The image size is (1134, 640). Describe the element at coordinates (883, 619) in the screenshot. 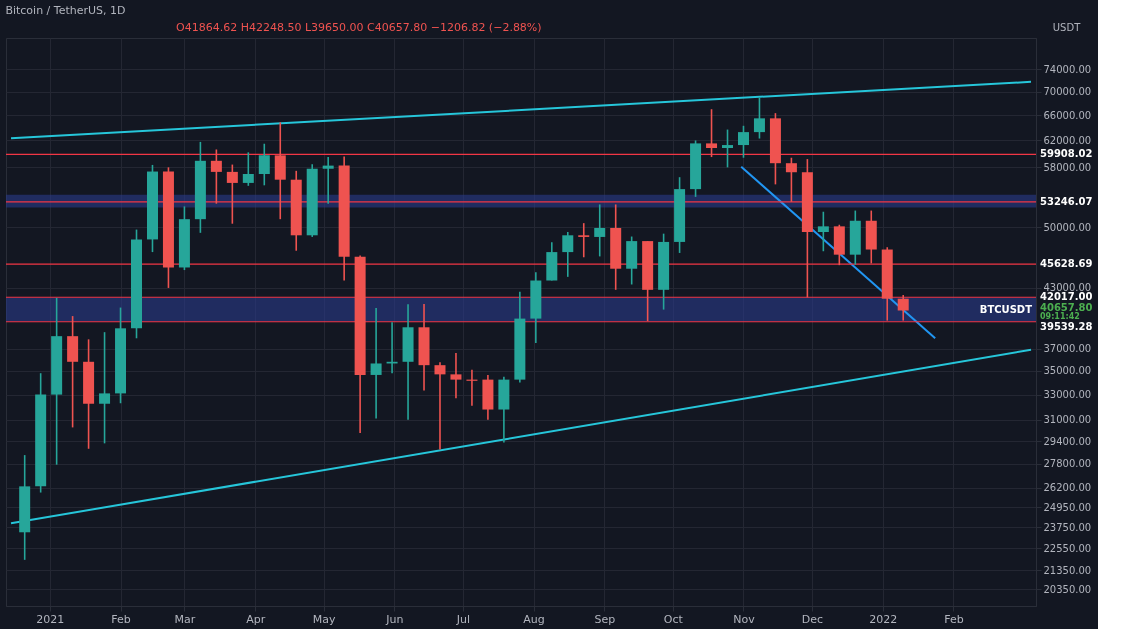

I see `x-tick-label: 2022` at that location.